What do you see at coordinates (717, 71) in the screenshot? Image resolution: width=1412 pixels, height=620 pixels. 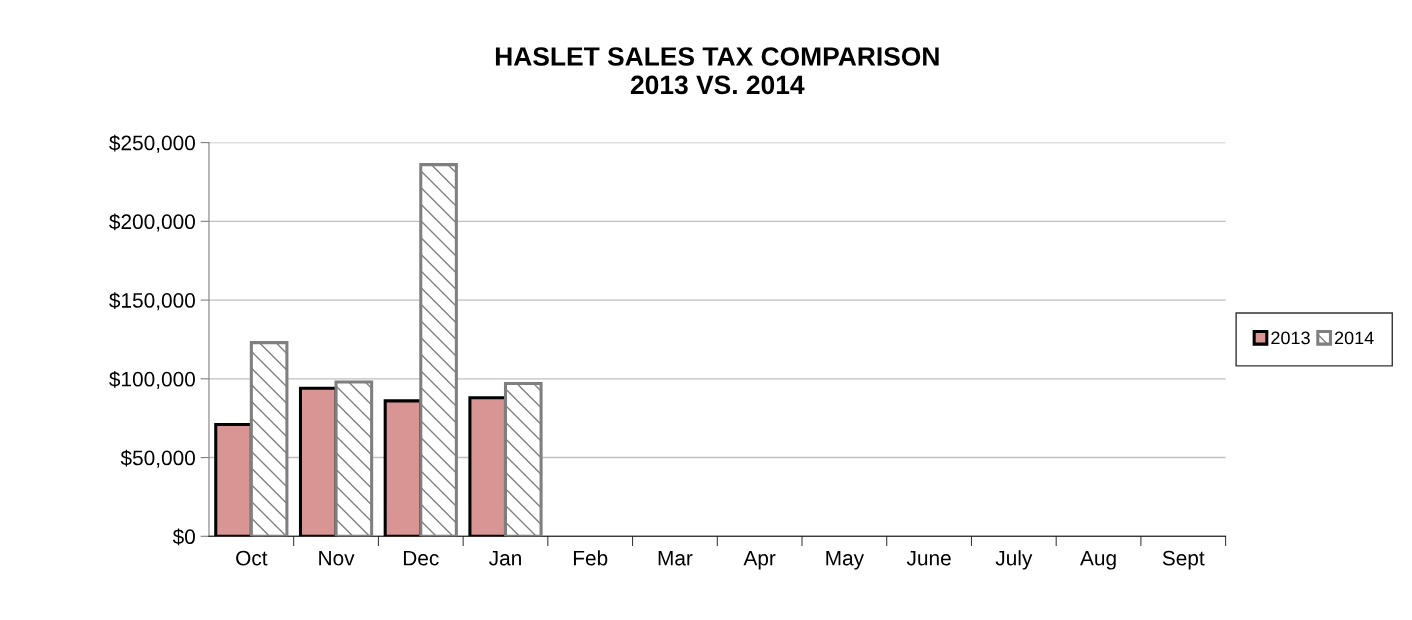 I see `chart-title: HASLET SALES TAX COMPARISON 2013 VS. 2014` at bounding box center [717, 71].